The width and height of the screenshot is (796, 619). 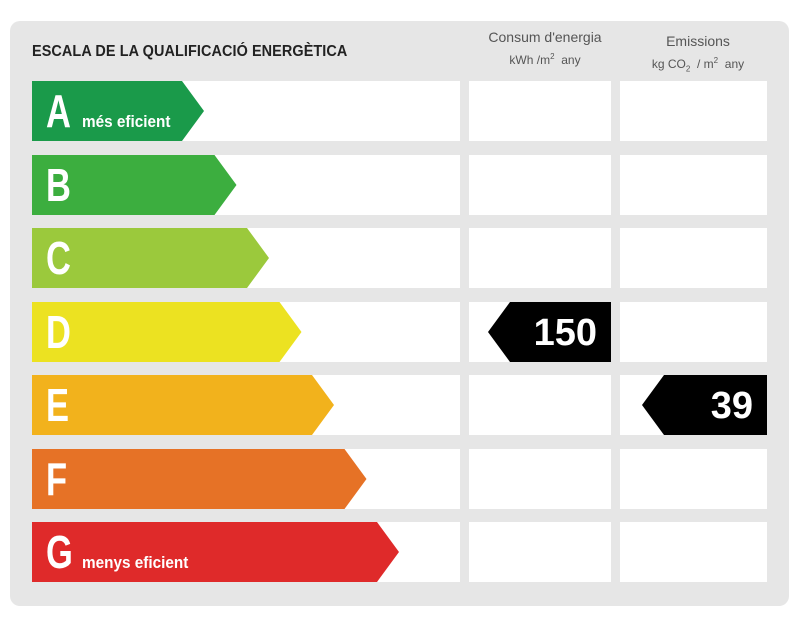 What do you see at coordinates (58, 331) in the screenshot?
I see `rating-letter: D` at bounding box center [58, 331].